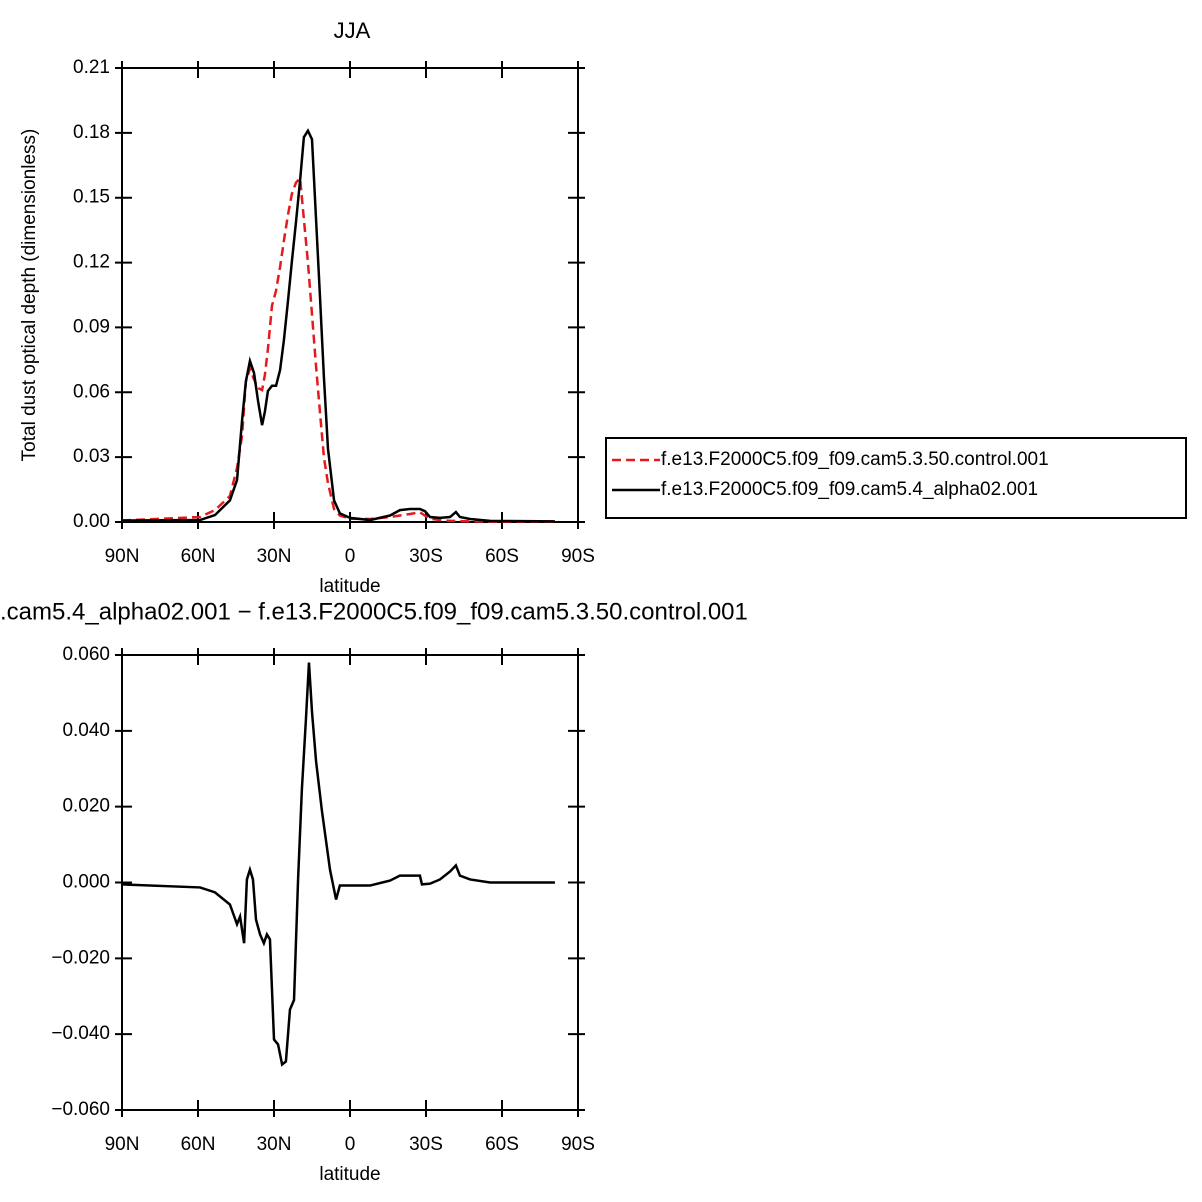  Describe the element at coordinates (91, 67) in the screenshot. I see `y-tick-label: 0.21` at that location.